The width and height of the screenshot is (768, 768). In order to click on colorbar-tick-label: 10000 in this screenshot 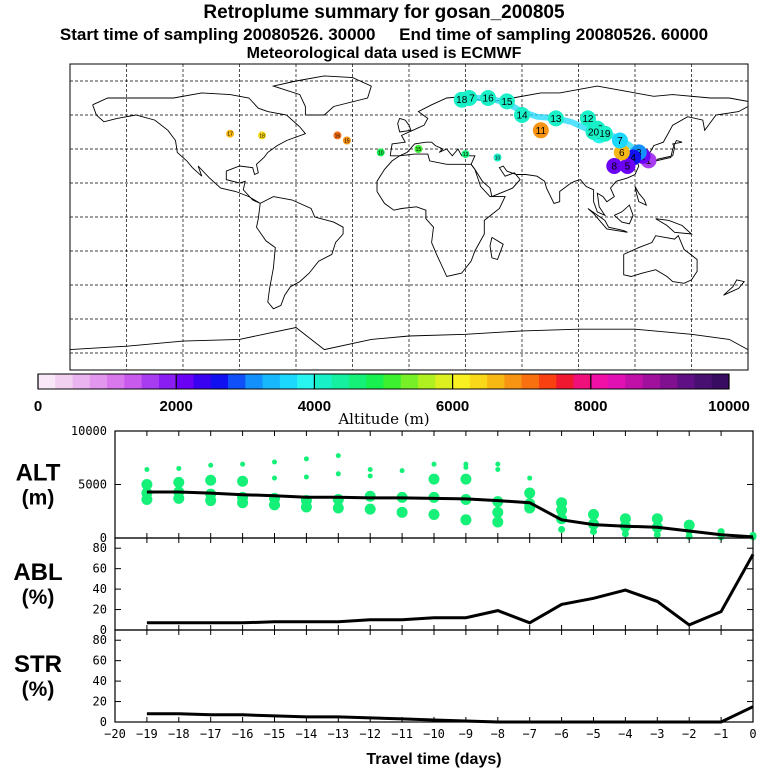, I will do `click(729, 406)`.